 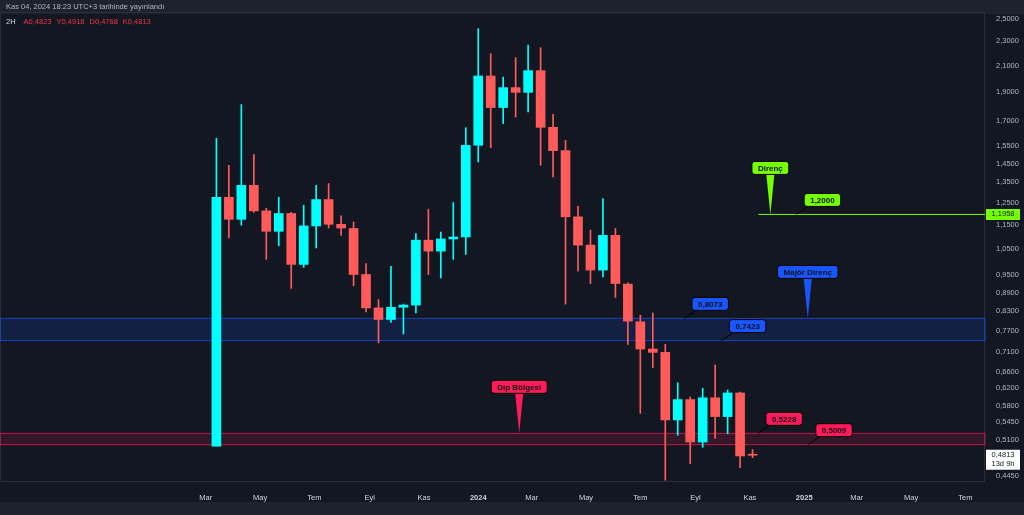 I want to click on annotation: 0,7423, so click(x=748, y=326).